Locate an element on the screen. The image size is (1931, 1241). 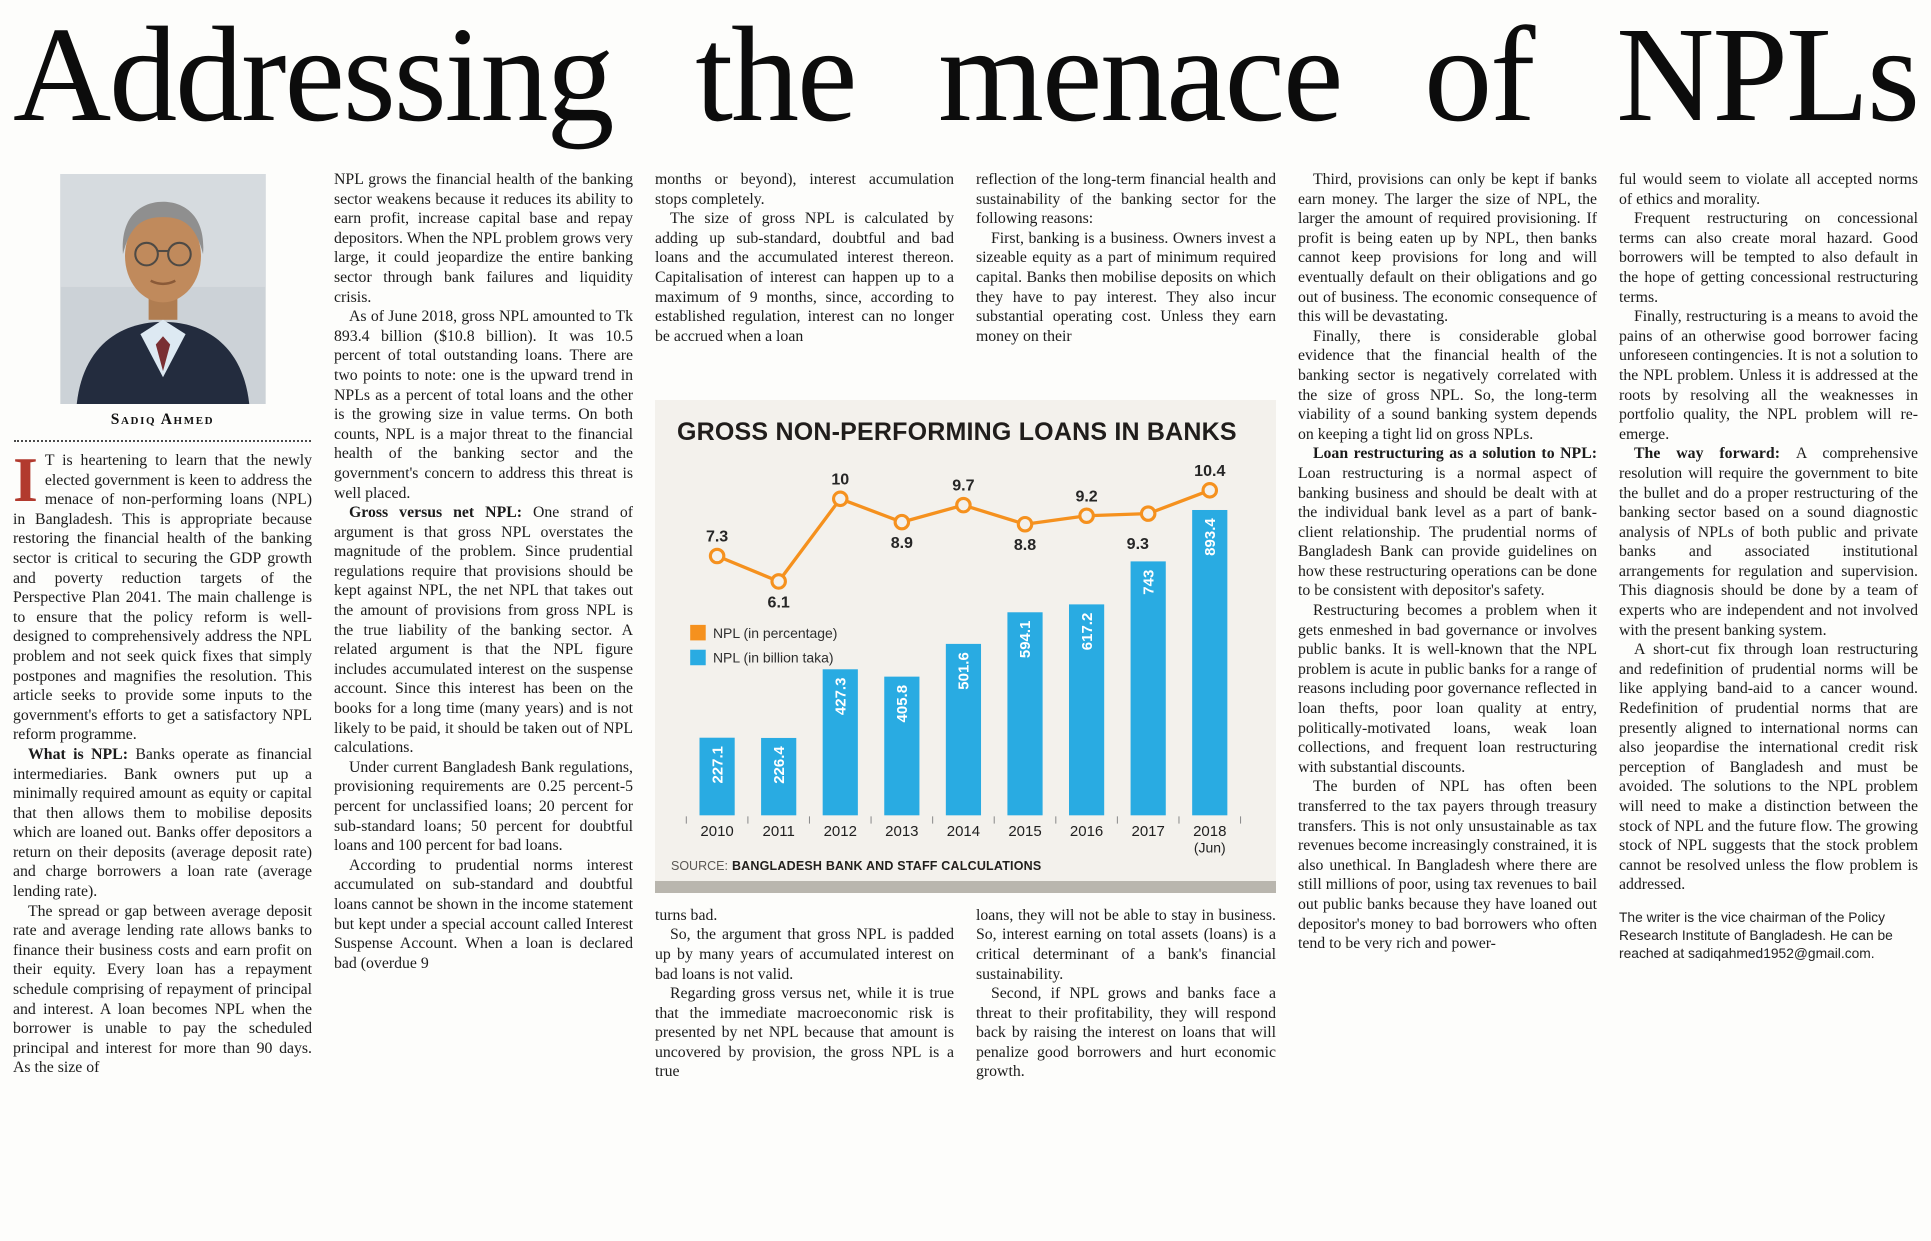
svg-text: 10.4 is located at coordinates (1209, 471).